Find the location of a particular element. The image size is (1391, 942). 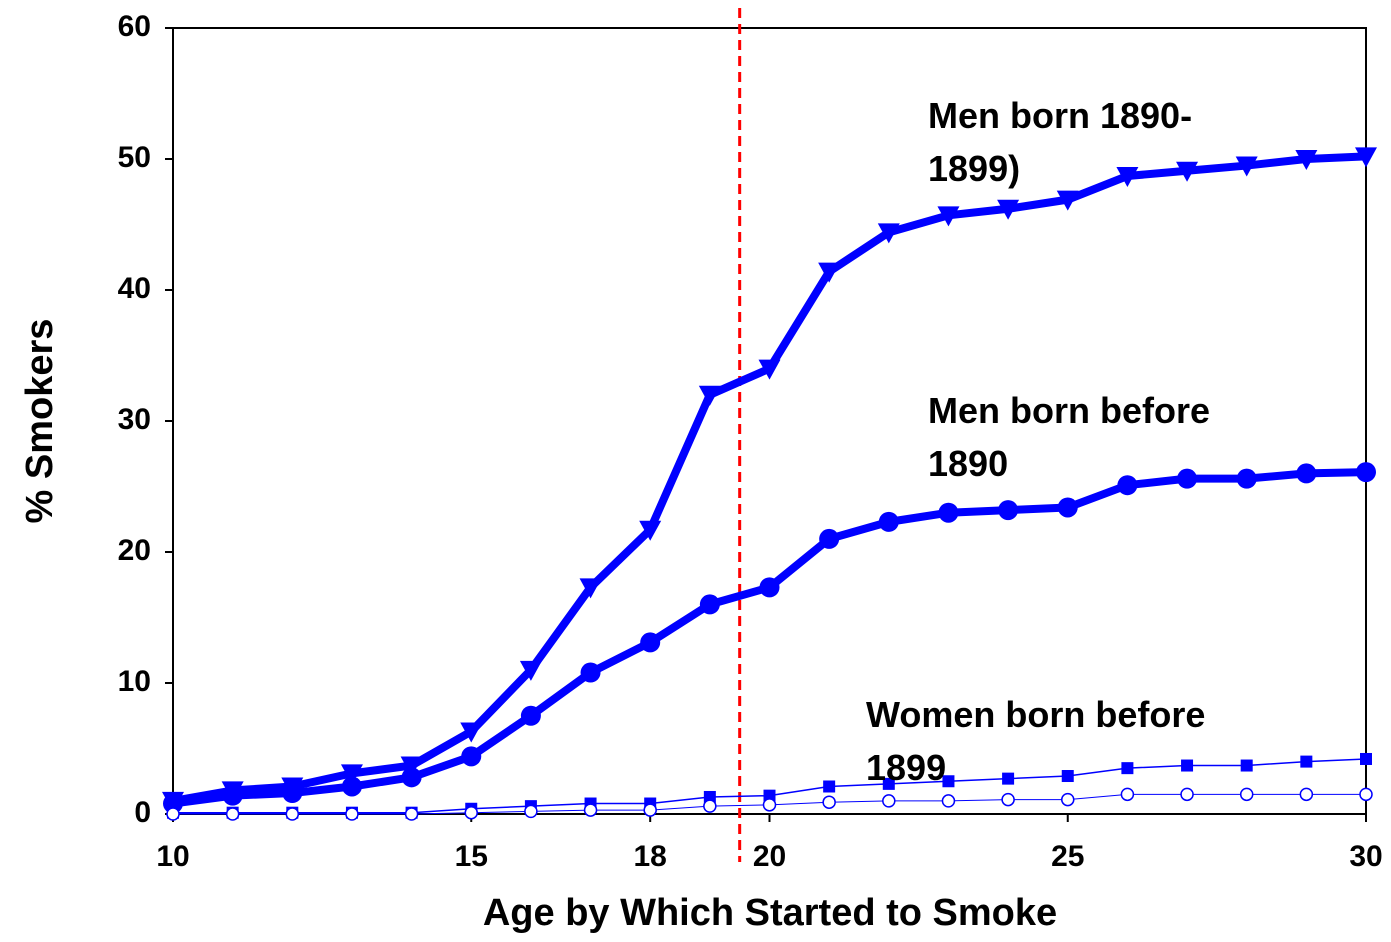

x-tick-label: 20 is located at coordinates (769, 856).